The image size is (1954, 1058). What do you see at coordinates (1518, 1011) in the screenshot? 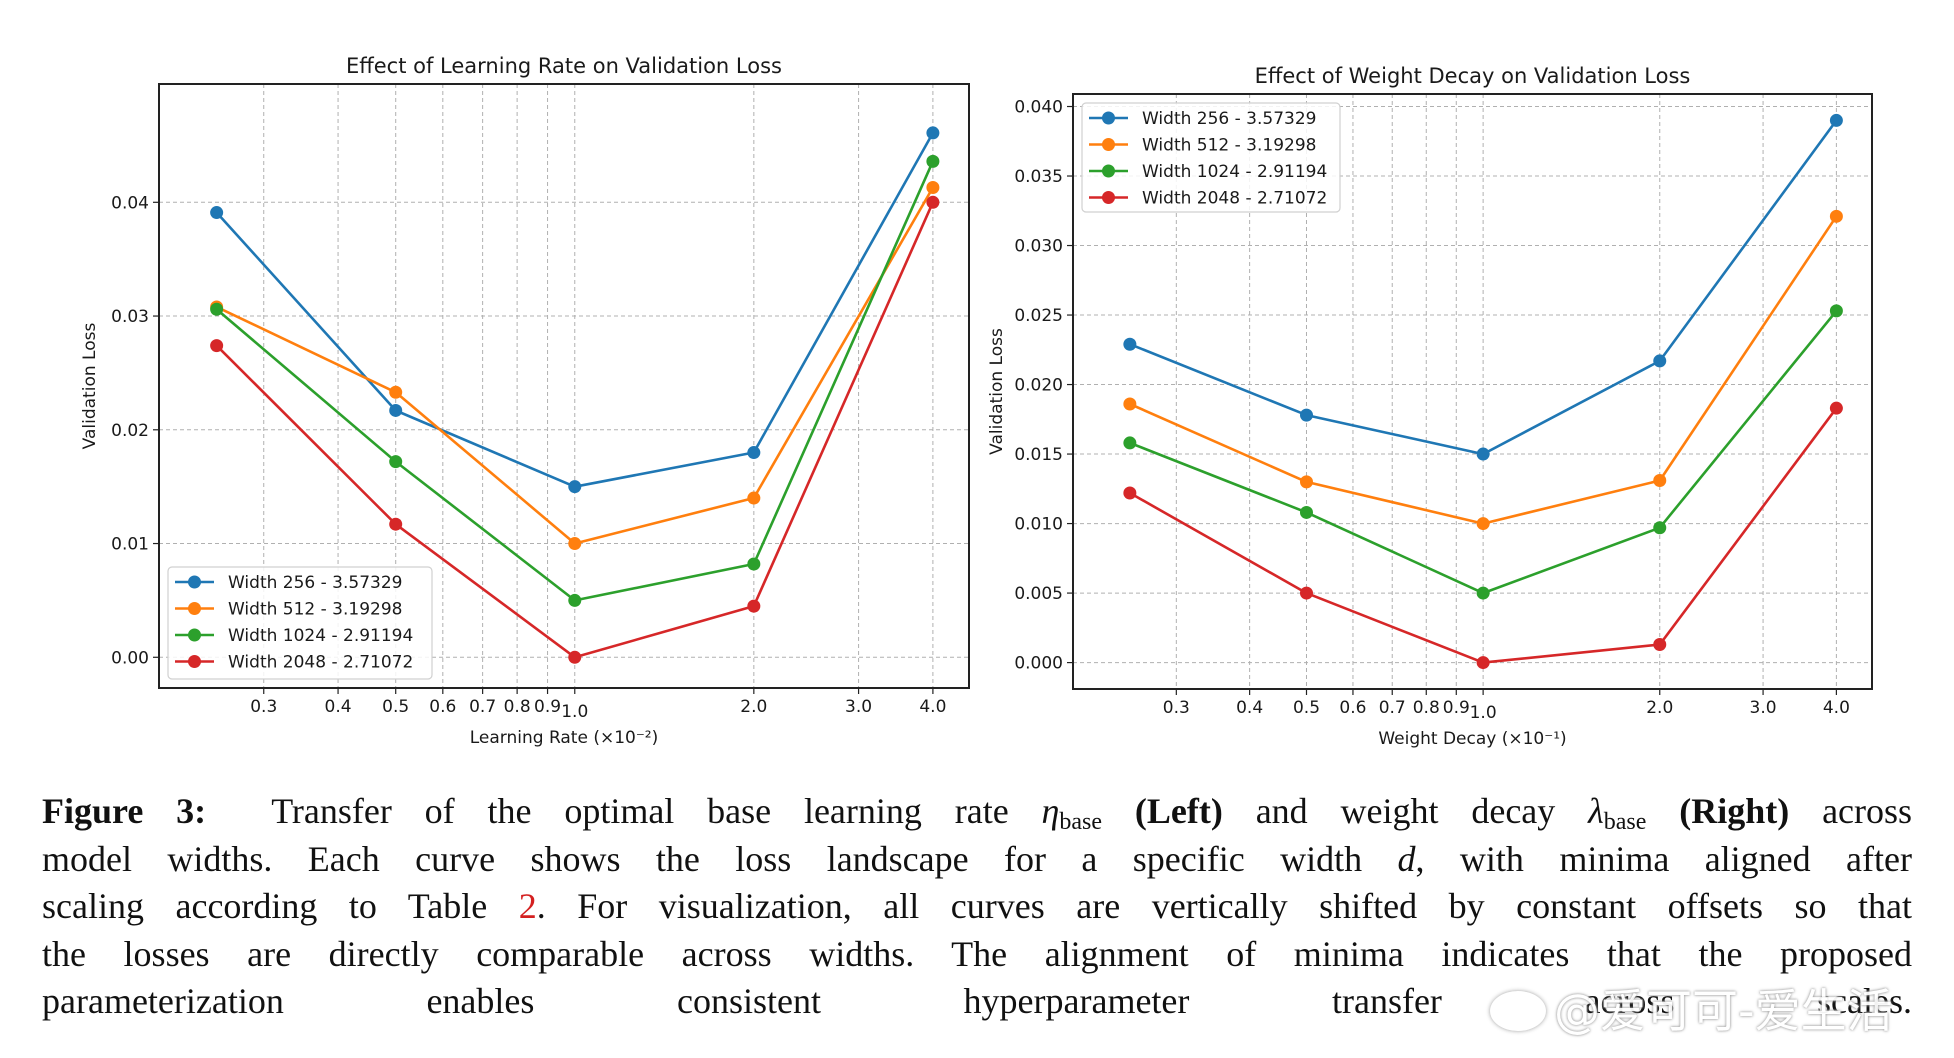
I see `weibo-logo-icon` at bounding box center [1518, 1011].